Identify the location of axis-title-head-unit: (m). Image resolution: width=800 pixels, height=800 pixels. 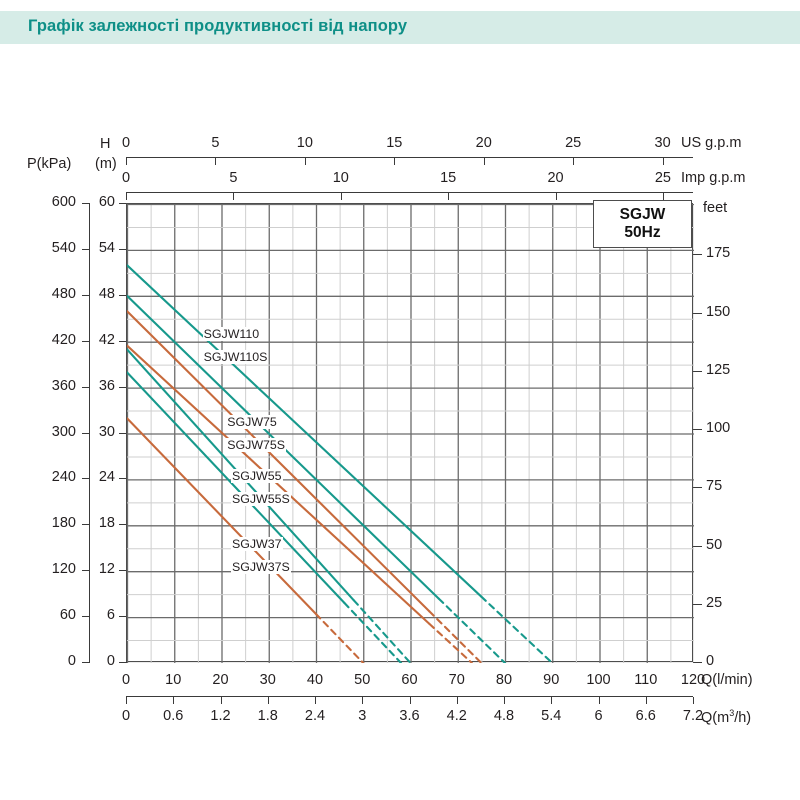
(106, 164).